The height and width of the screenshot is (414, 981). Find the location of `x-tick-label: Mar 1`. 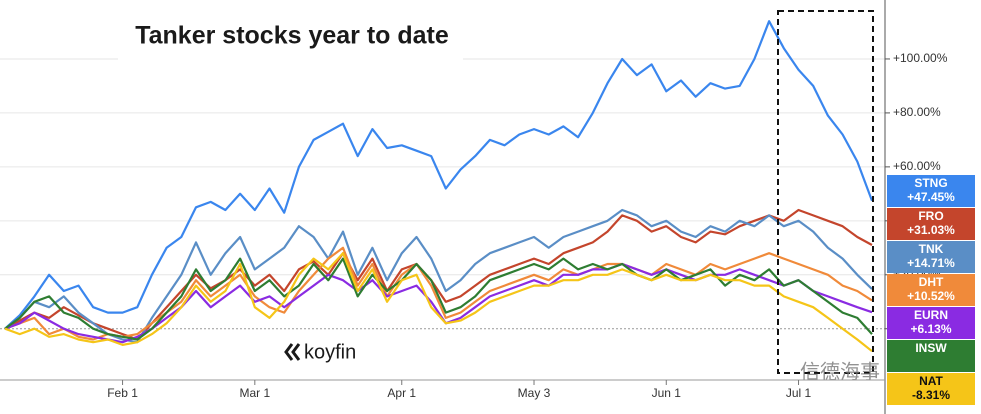

x-tick-label: Mar 1 is located at coordinates (254, 393).